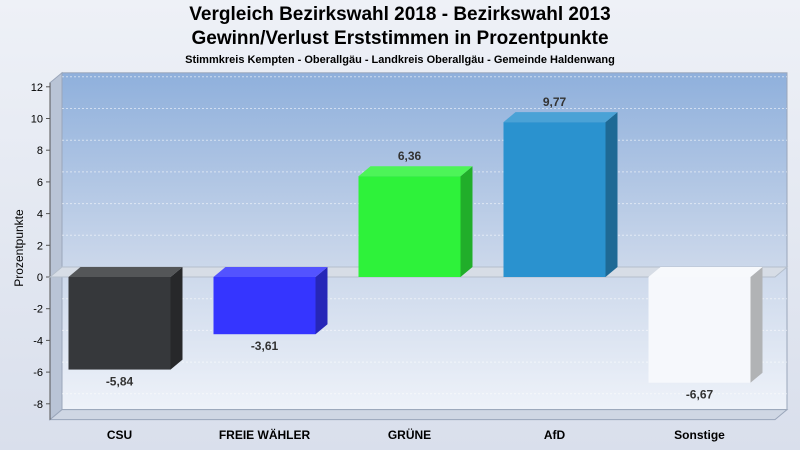 The width and height of the screenshot is (800, 450). Describe the element at coordinates (418, 415) in the screenshot. I see `plot-floor` at that location.